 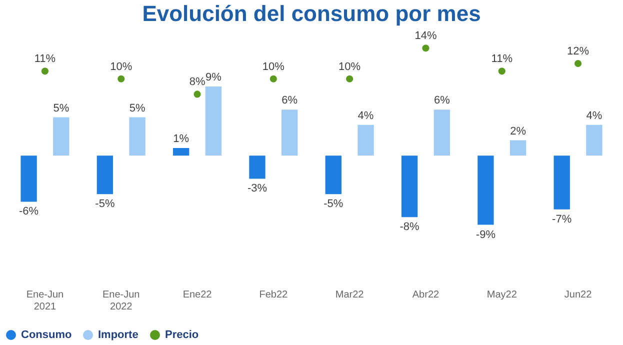 I want to click on data-label: 12%, so click(x=578, y=51).